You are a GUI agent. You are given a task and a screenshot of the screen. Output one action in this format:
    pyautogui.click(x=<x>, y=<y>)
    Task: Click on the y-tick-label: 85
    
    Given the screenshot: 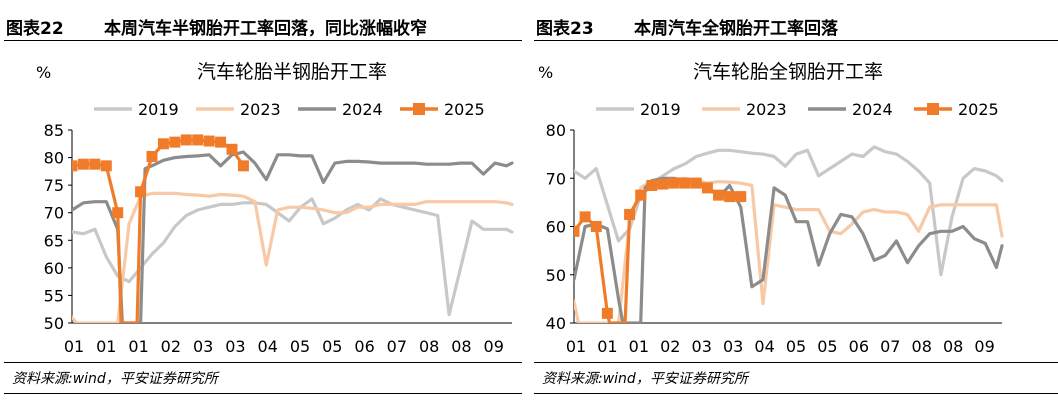 What is the action you would take?
    pyautogui.click(x=54, y=130)
    